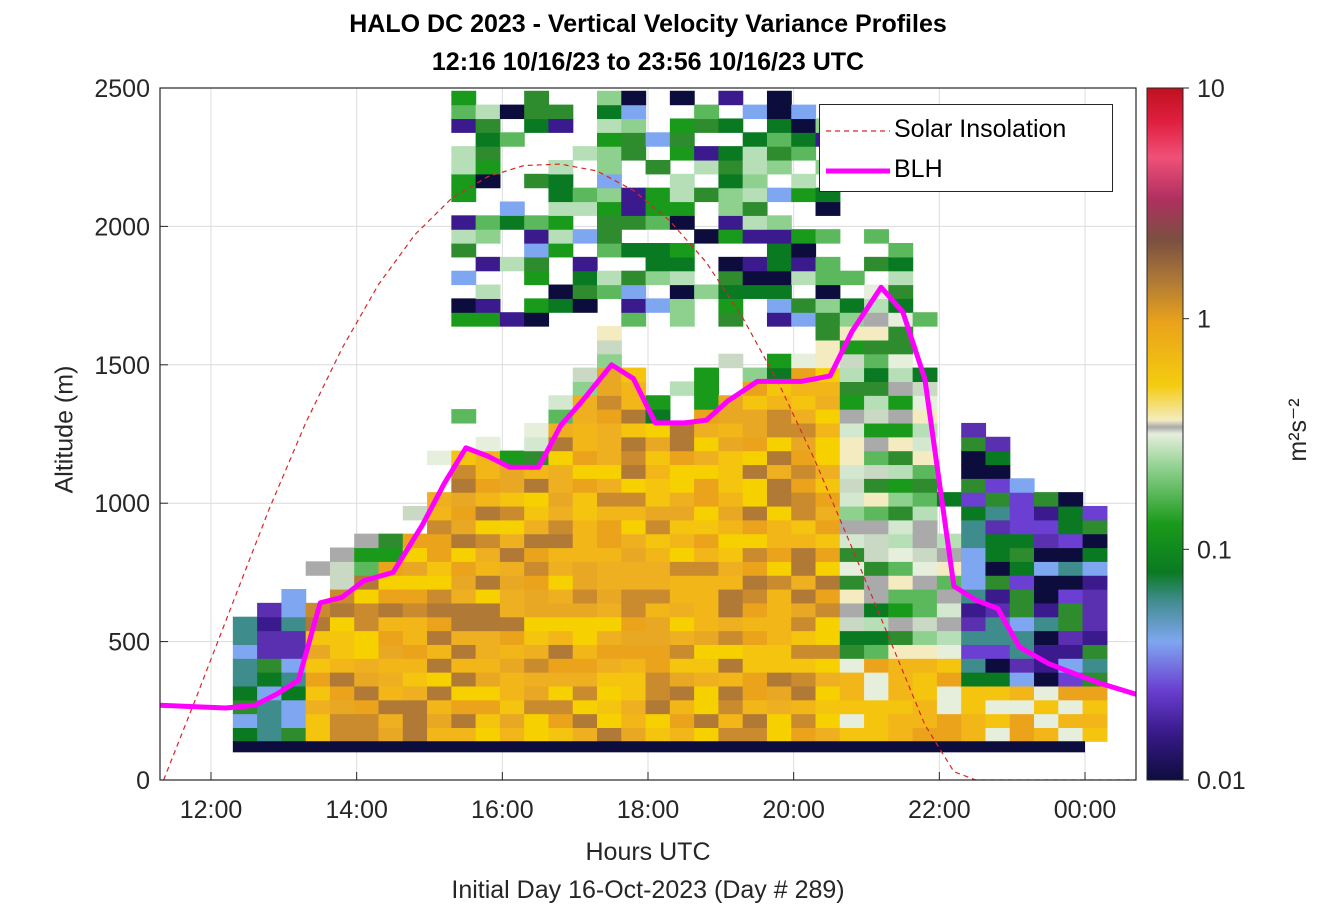  I want to click on x-tick-label: 12:00, so click(211, 810).